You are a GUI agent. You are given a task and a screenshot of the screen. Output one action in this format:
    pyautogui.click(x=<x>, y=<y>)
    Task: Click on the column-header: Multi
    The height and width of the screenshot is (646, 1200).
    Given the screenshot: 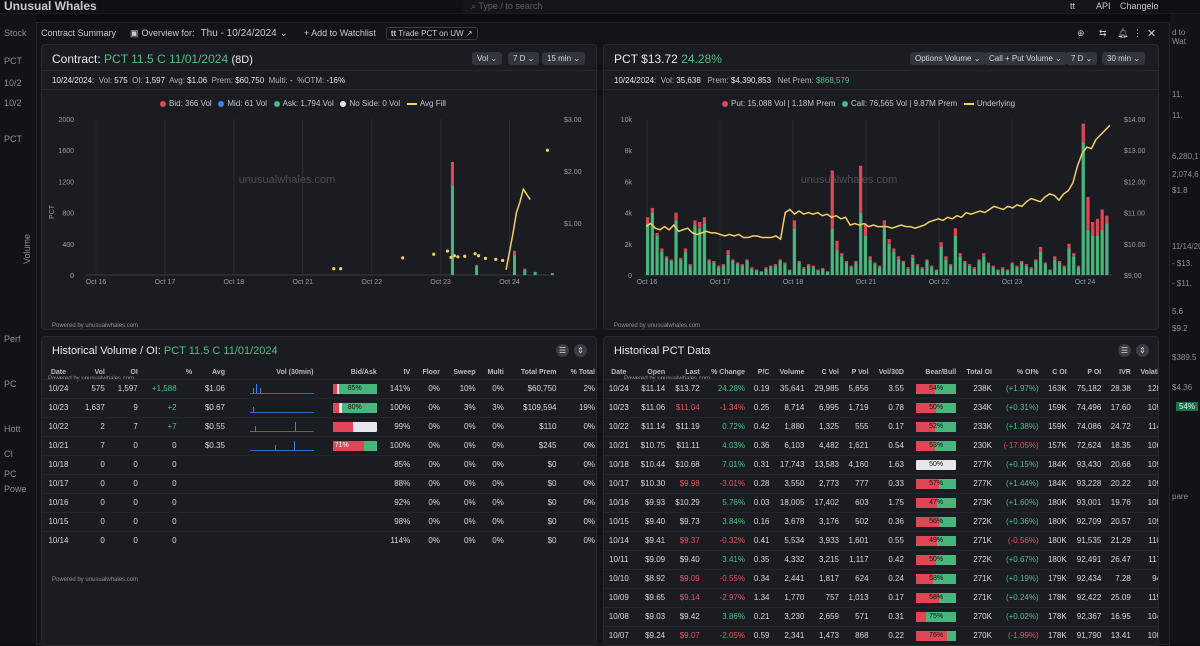 What is the action you would take?
    pyautogui.click(x=493, y=373)
    